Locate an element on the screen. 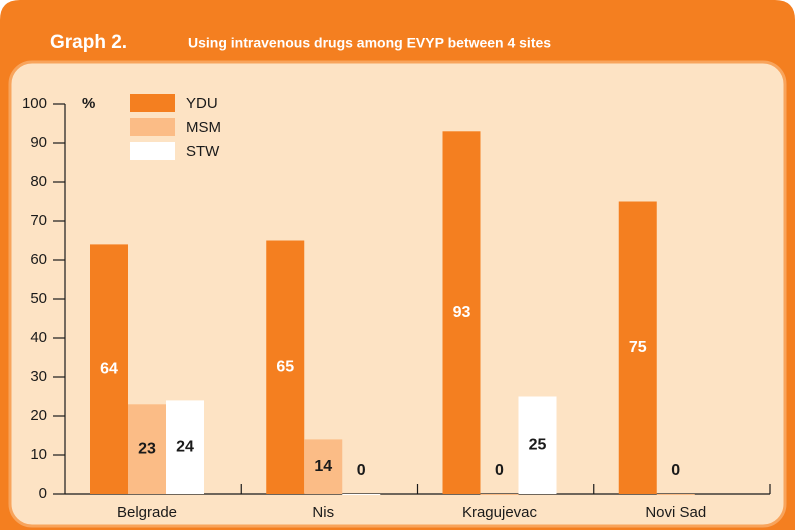 This screenshot has width=795, height=530. y-tick-label: 40 is located at coordinates (38, 337).